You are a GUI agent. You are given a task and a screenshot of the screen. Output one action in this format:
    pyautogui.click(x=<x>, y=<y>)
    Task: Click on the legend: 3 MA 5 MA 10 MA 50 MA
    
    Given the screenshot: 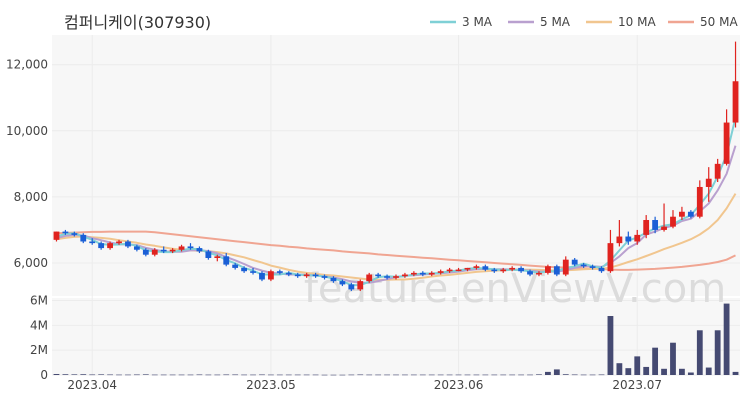 What is the action you would take?
    pyautogui.click(x=584, y=22)
    